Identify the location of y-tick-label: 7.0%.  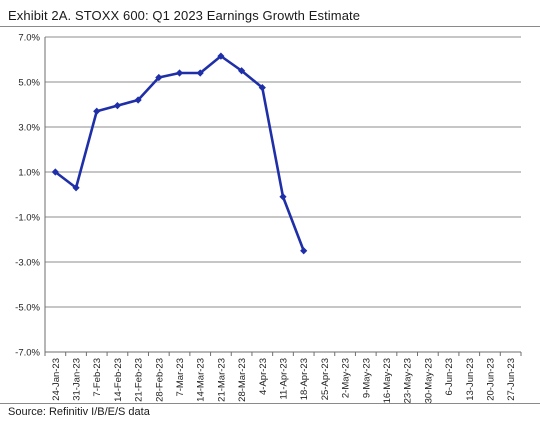
(29, 38).